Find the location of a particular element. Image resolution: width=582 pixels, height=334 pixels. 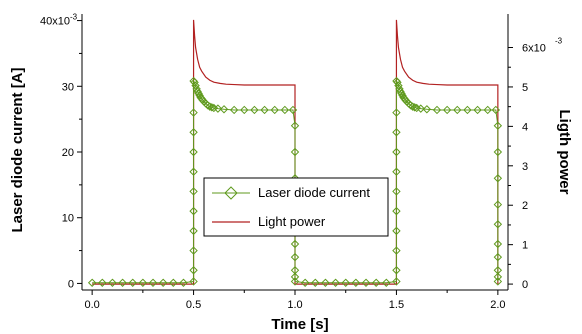

right-y-exponent: -3 is located at coordinates (559, 41).